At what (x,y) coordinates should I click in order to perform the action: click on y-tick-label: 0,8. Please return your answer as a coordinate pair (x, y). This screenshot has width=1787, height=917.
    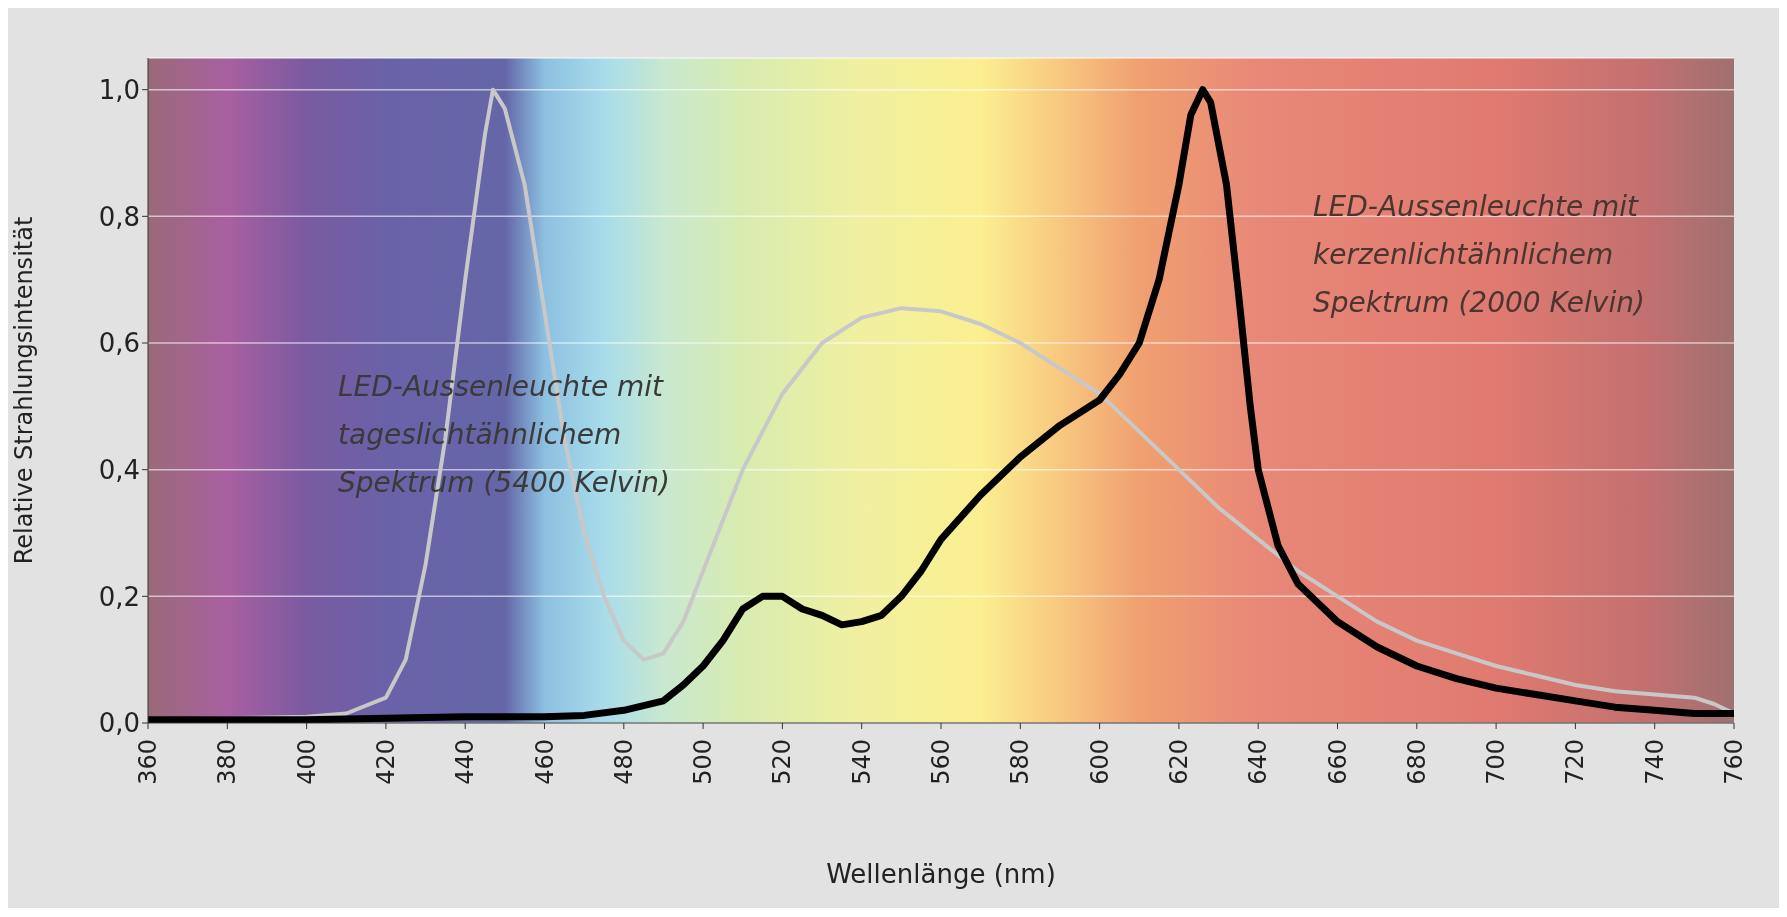
    Looking at the image, I should click on (119, 216).